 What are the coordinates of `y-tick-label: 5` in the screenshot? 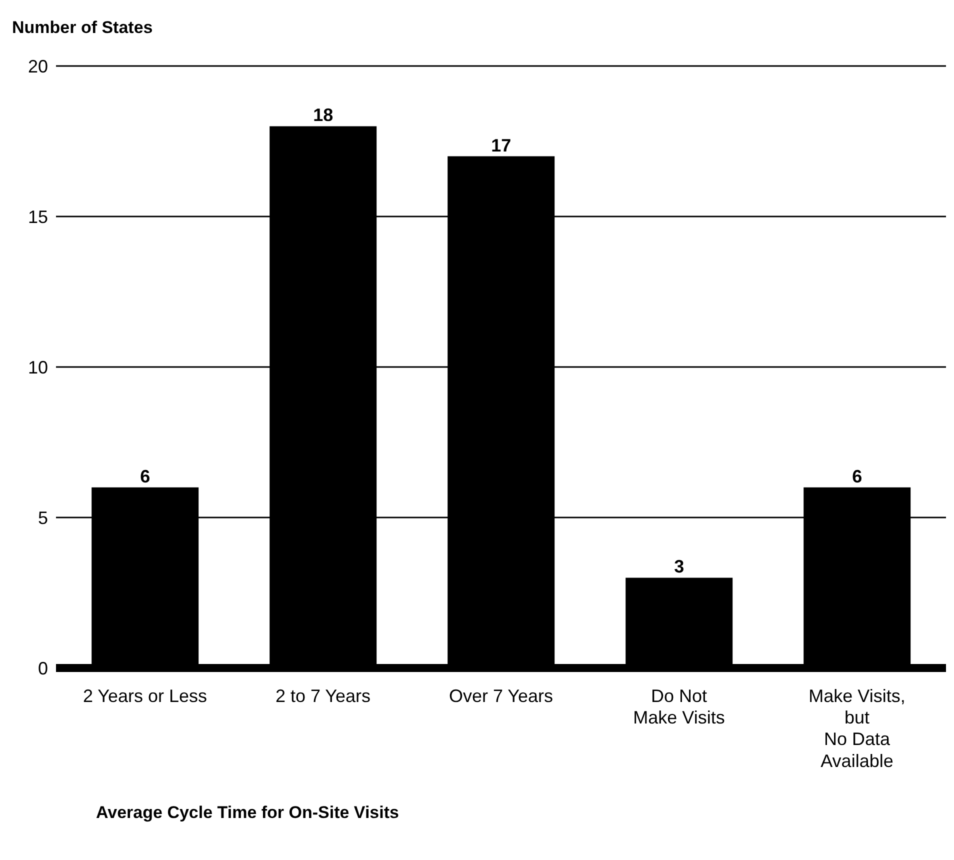 It's located at (43, 518).